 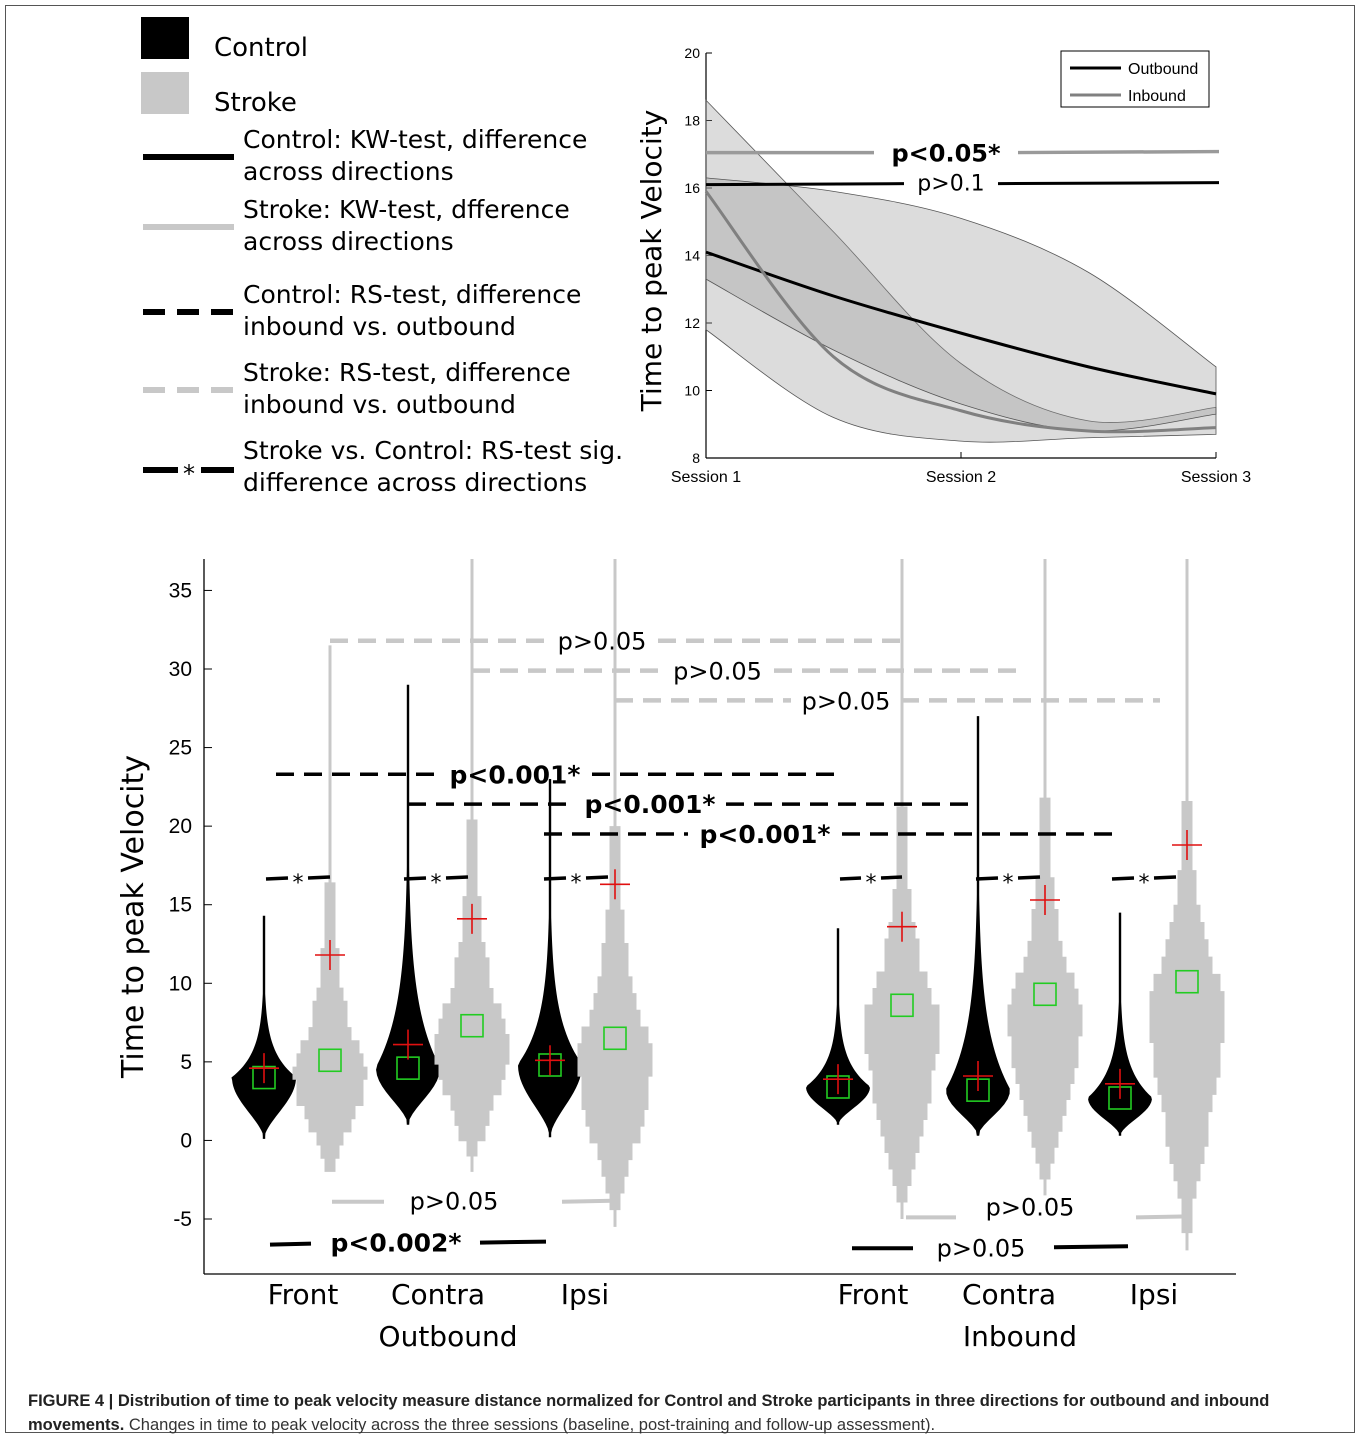 What do you see at coordinates (696, 458) in the screenshot?
I see `y-tick-label: 8` at bounding box center [696, 458].